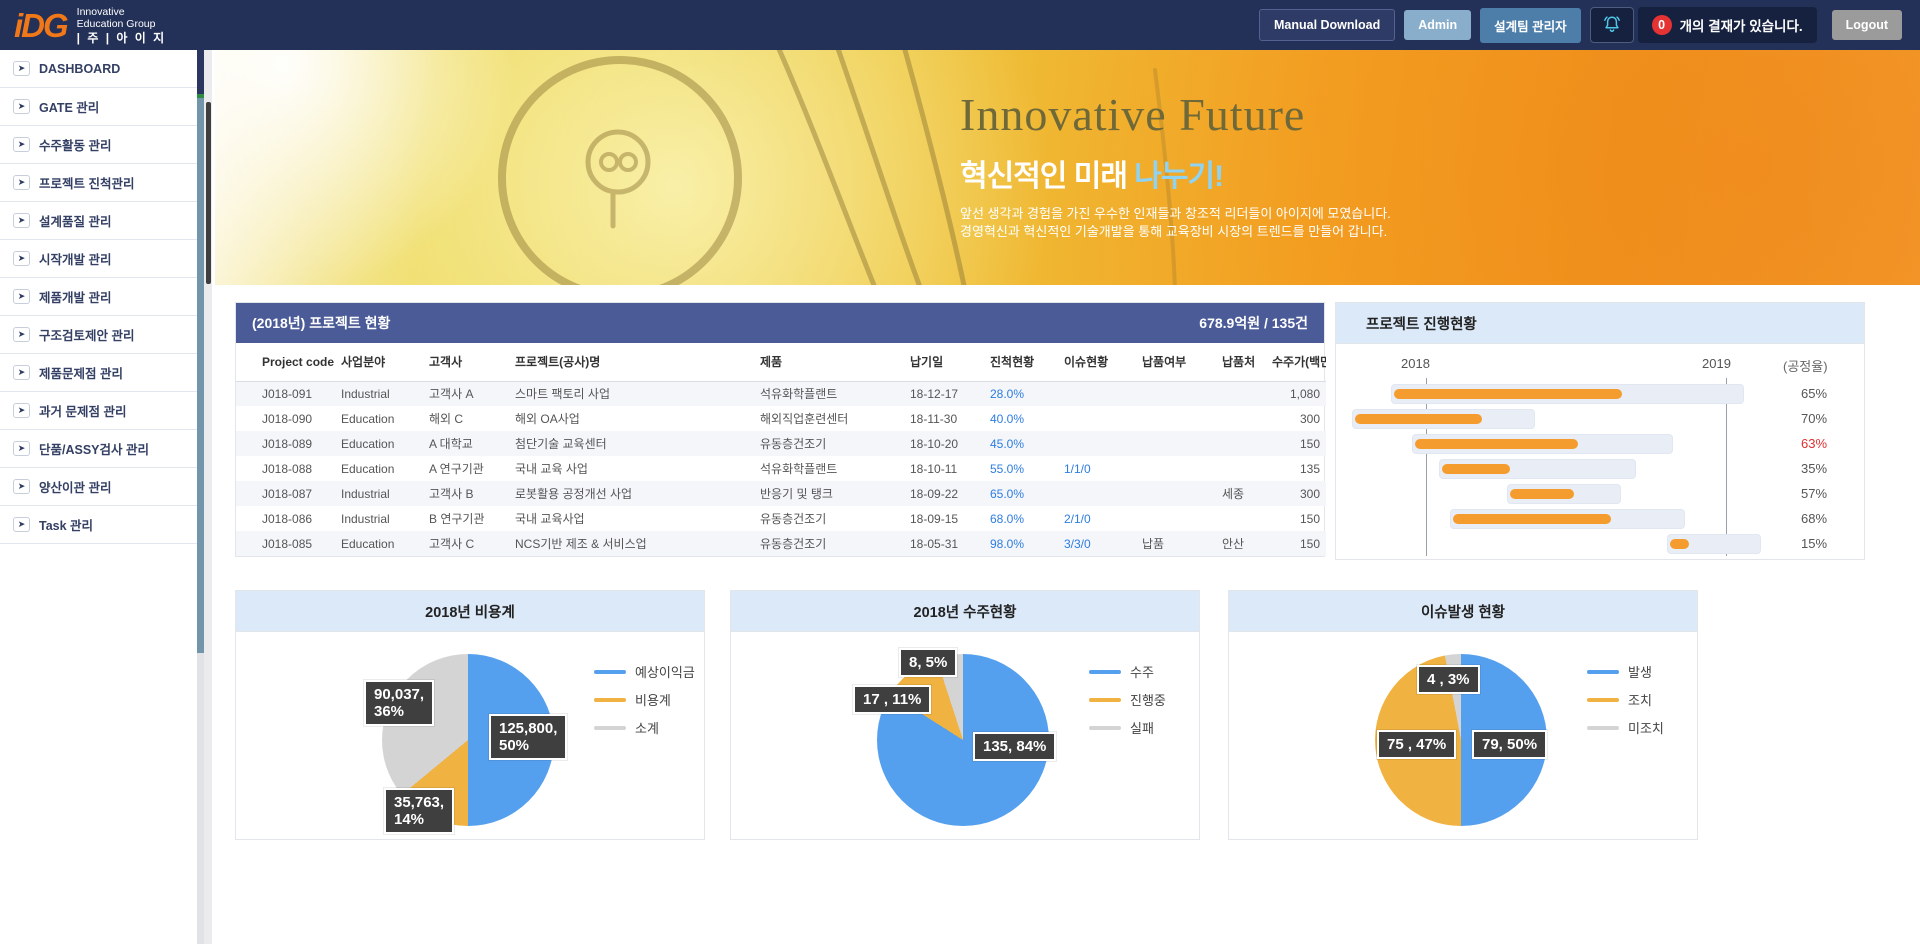 This screenshot has height=944, width=1920. Describe the element at coordinates (122, 25) in the screenshot. I see `logo-text: Innovative Education Group | 주 | 아 이 지` at that location.